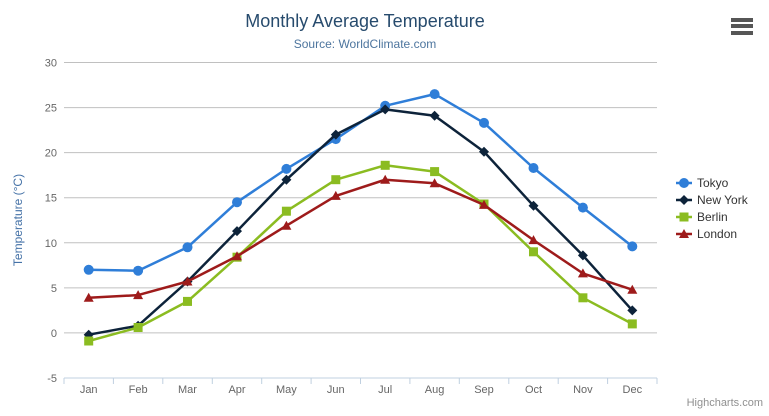  Describe the element at coordinates (51, 109) in the screenshot. I see `svg-text: 25` at that location.